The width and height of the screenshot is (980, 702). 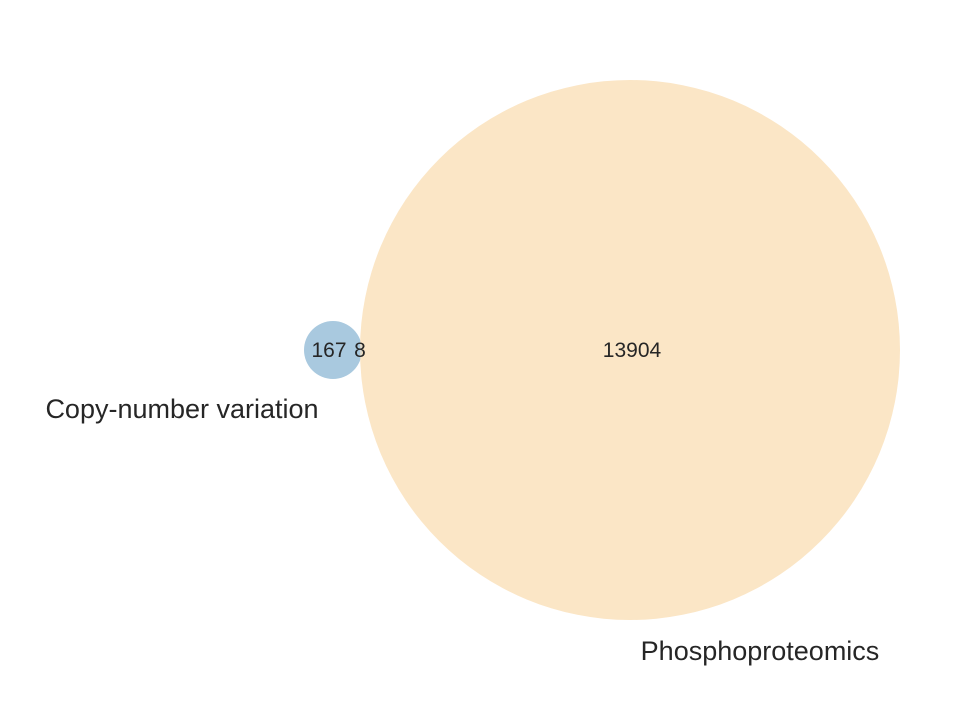 What do you see at coordinates (360, 350) in the screenshot?
I see `count-intersection: 8` at bounding box center [360, 350].